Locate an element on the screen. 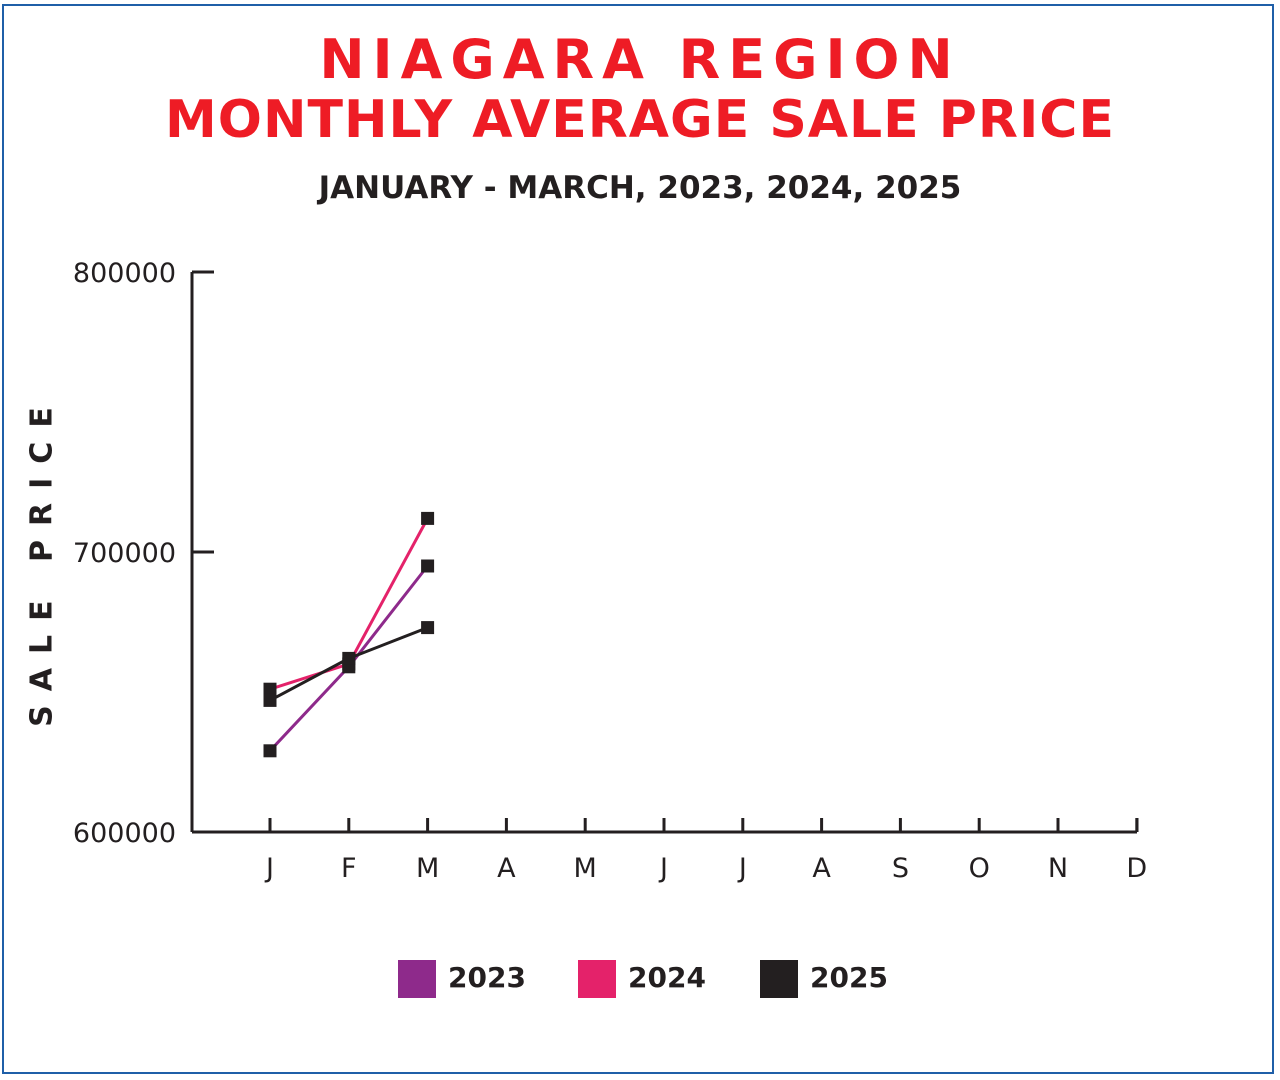  x-tick-label: F is located at coordinates (349, 868).